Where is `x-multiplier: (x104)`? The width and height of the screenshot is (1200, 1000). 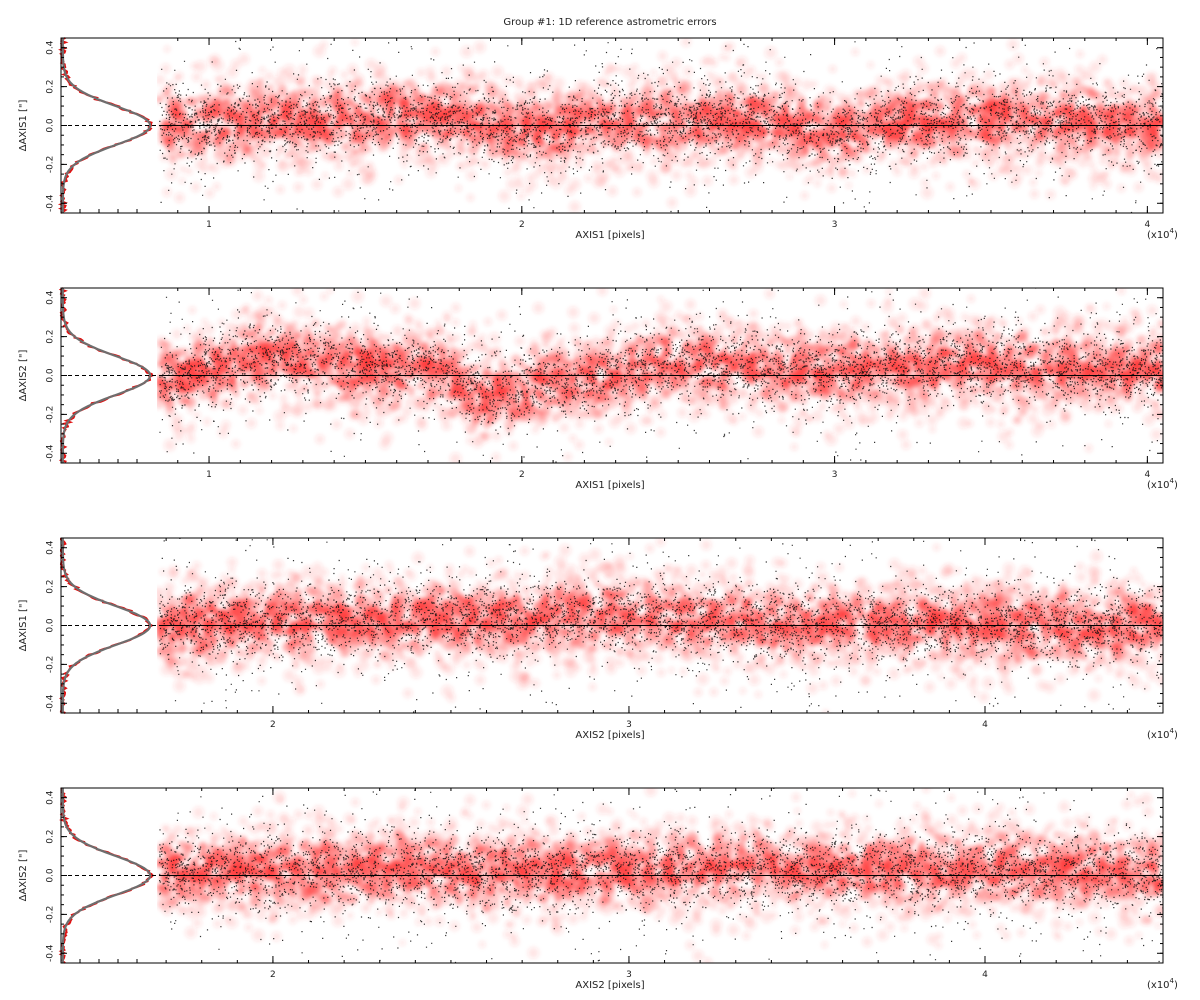
x-multiplier: (x104) is located at coordinates (1162, 234).